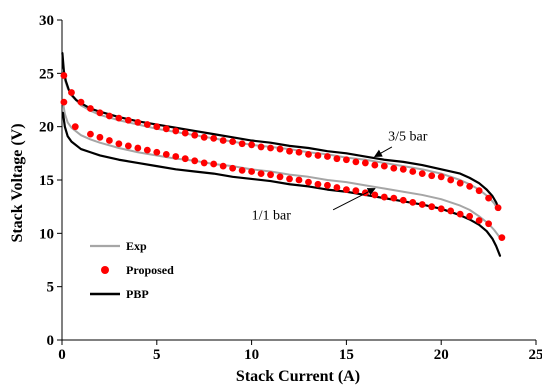 This screenshot has height=392, width=542. What do you see at coordinates (46, 234) in the screenshot?
I see `y-tick-label: 10` at bounding box center [46, 234].